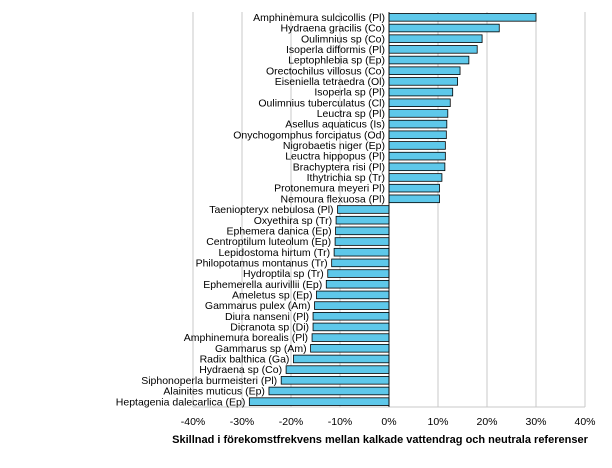 Image resolution: width=612 pixels, height=468 pixels. What do you see at coordinates (346, 178) in the screenshot?
I see `category-label: Ithytrichia sp (Tr)` at bounding box center [346, 178].